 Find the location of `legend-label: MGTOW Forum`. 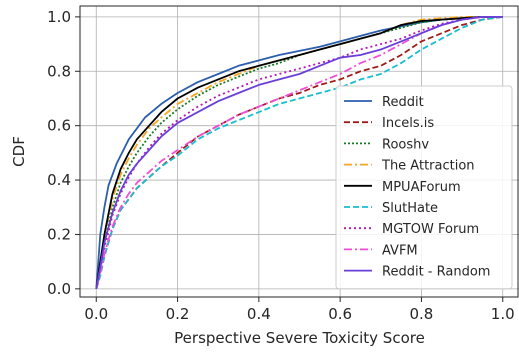

legend-label: MGTOW Forum is located at coordinates (430, 229).